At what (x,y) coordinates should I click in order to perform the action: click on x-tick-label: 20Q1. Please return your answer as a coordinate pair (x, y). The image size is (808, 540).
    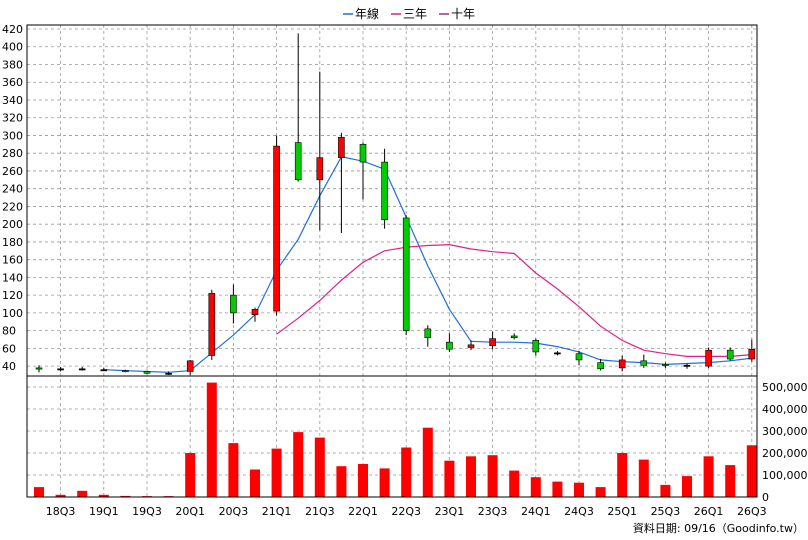
    Looking at the image, I should click on (190, 511).